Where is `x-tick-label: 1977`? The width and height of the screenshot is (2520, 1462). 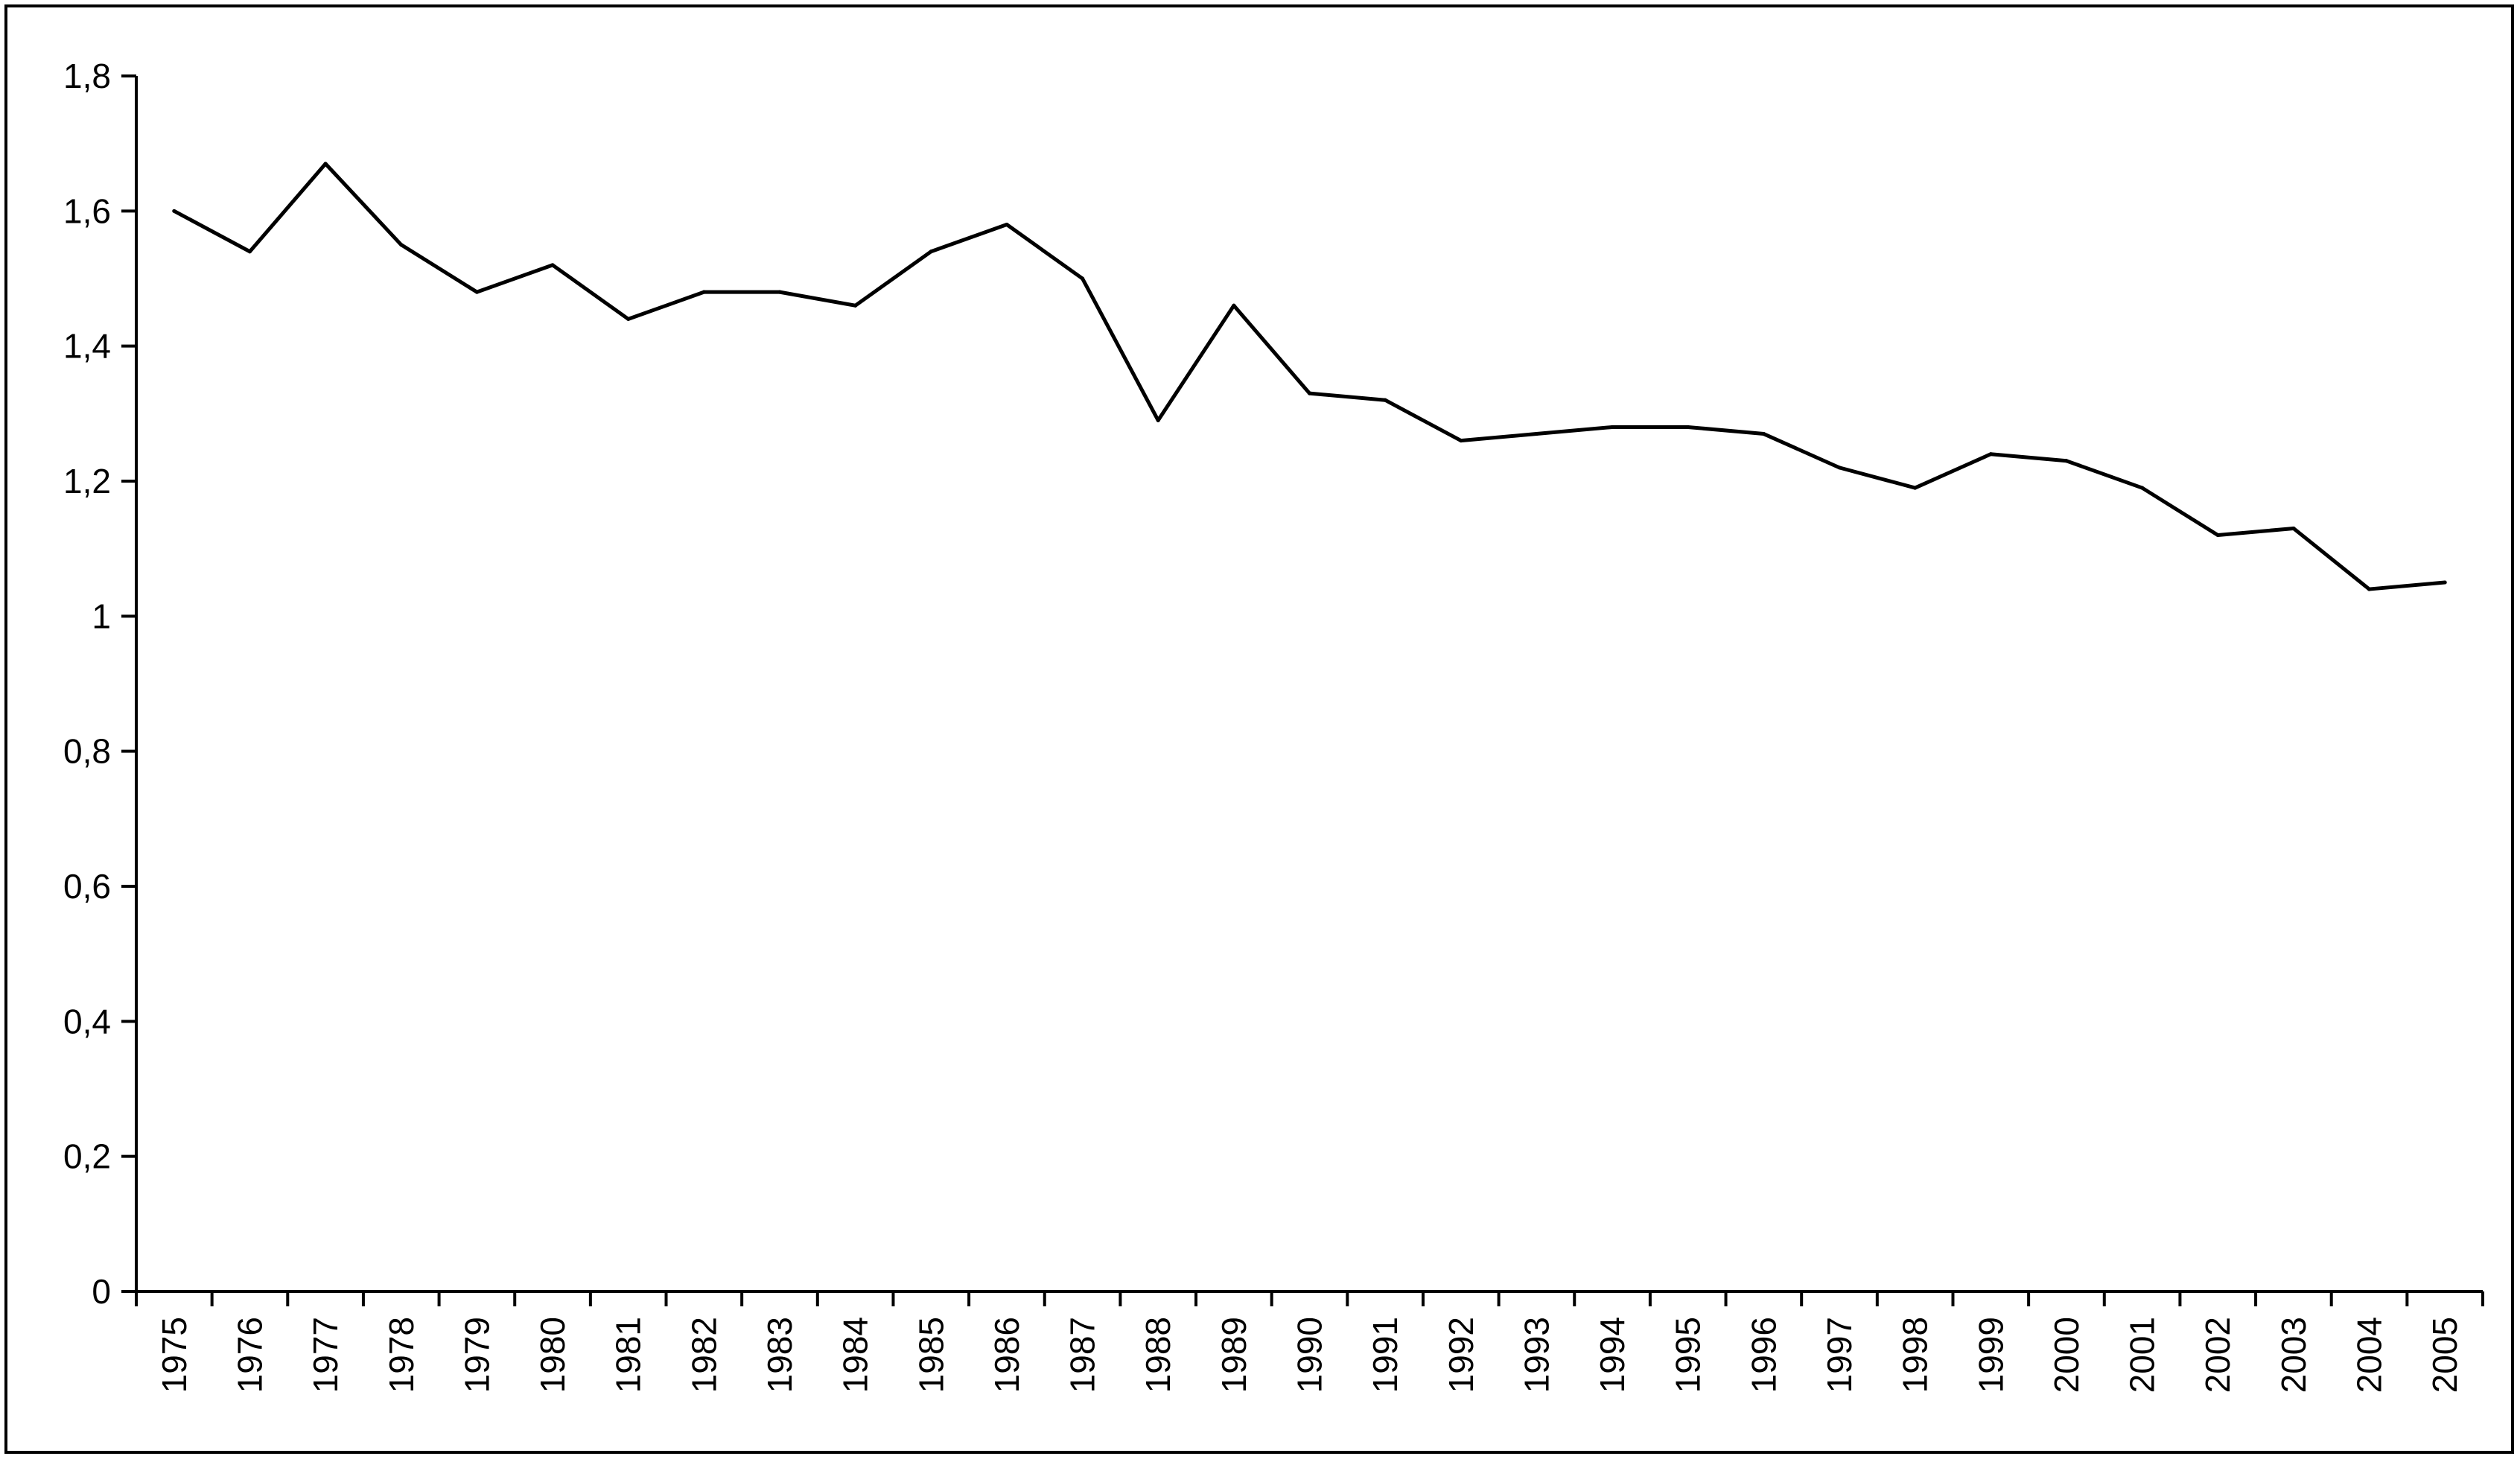 x-tick-label: 1977 is located at coordinates (325, 1355).